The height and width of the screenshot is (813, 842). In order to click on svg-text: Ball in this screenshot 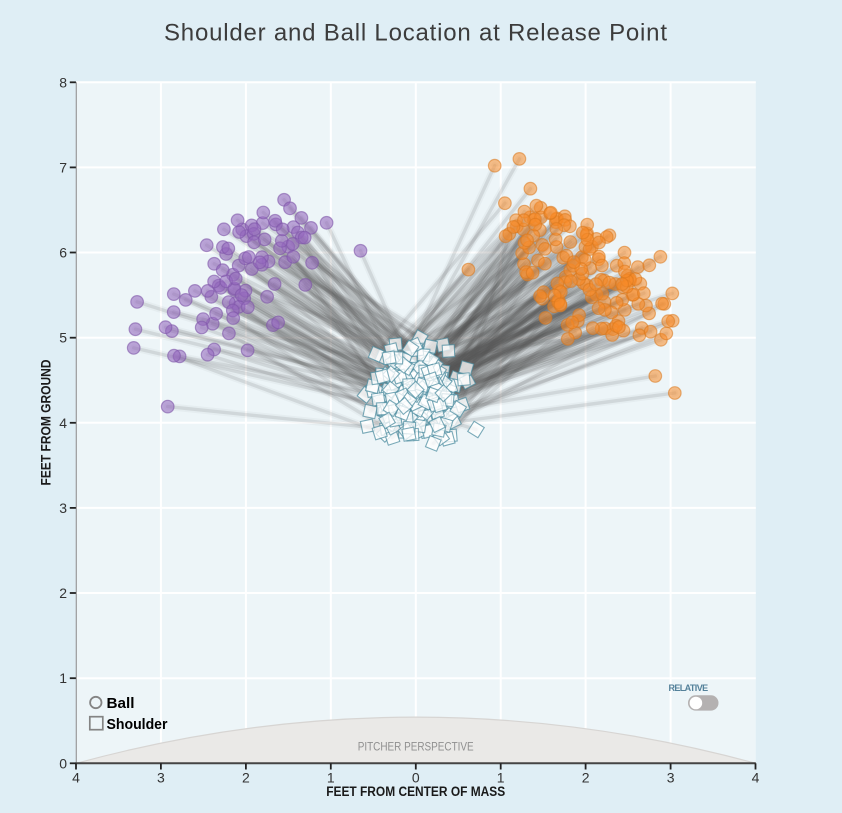, I will do `click(121, 703)`.